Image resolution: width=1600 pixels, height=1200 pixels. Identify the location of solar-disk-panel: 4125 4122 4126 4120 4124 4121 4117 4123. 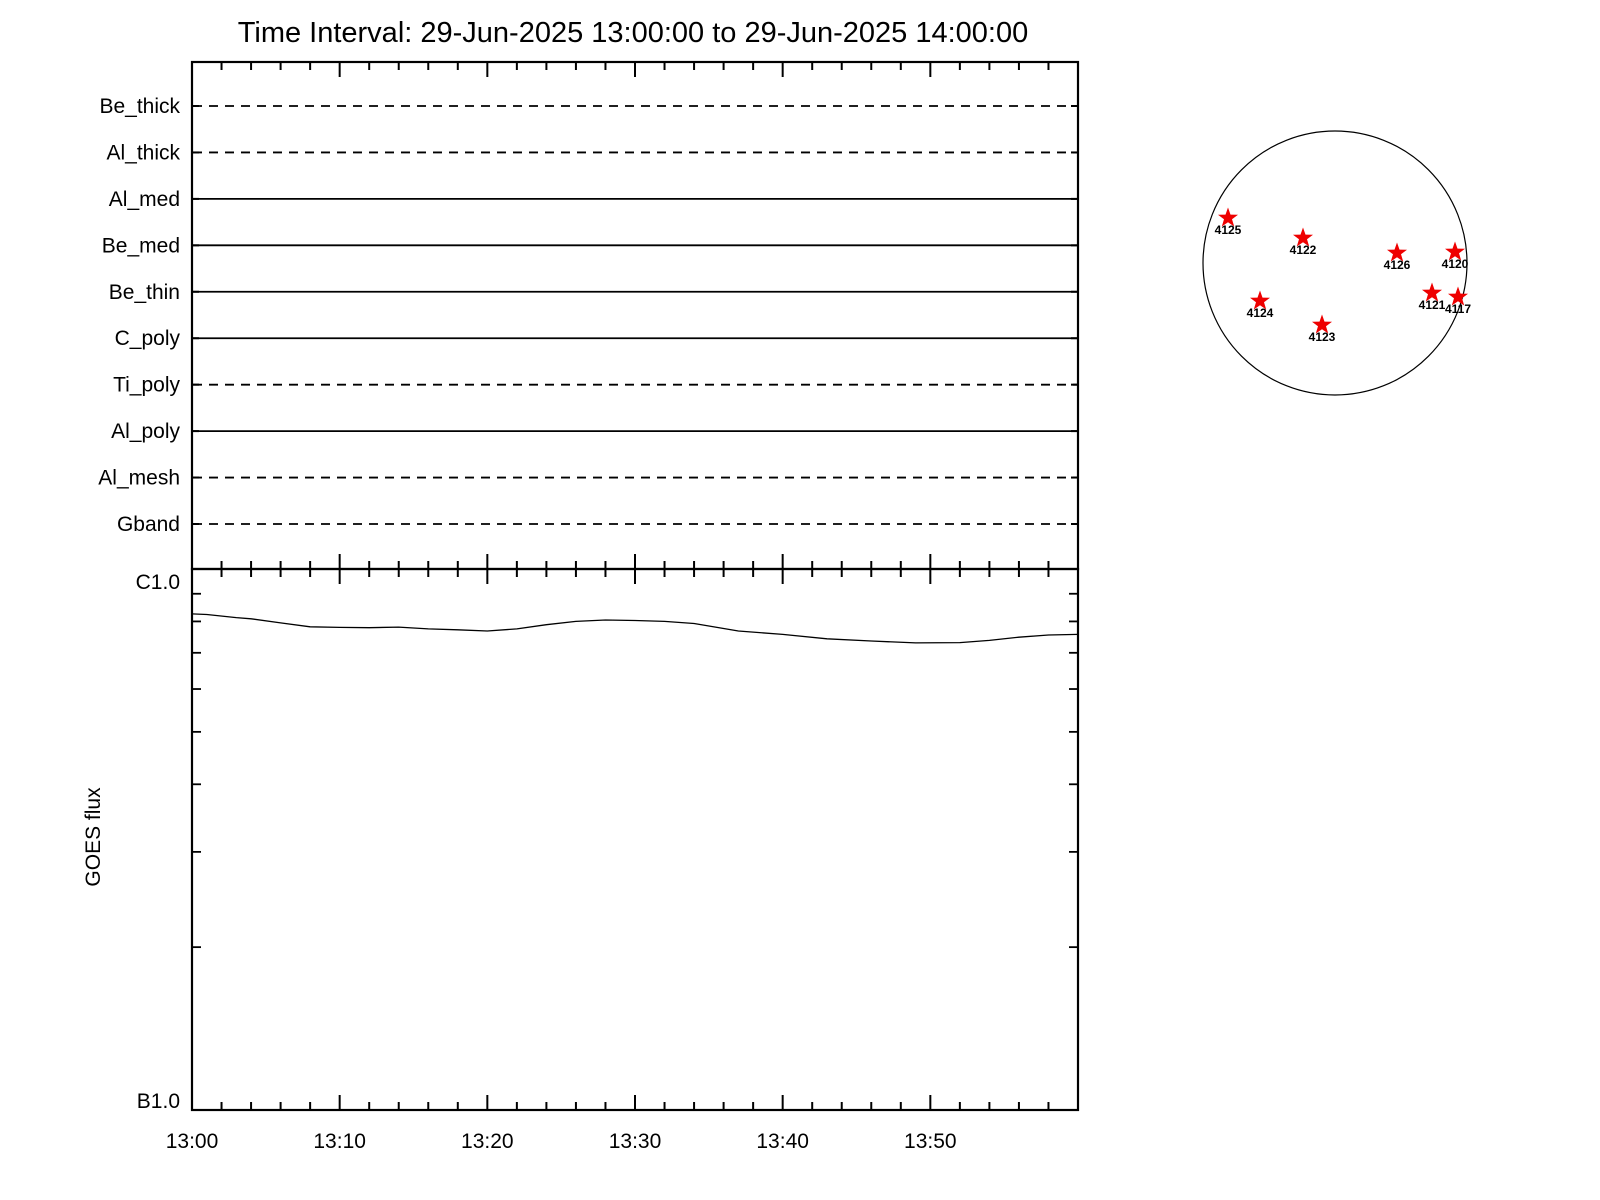
(1336, 263).